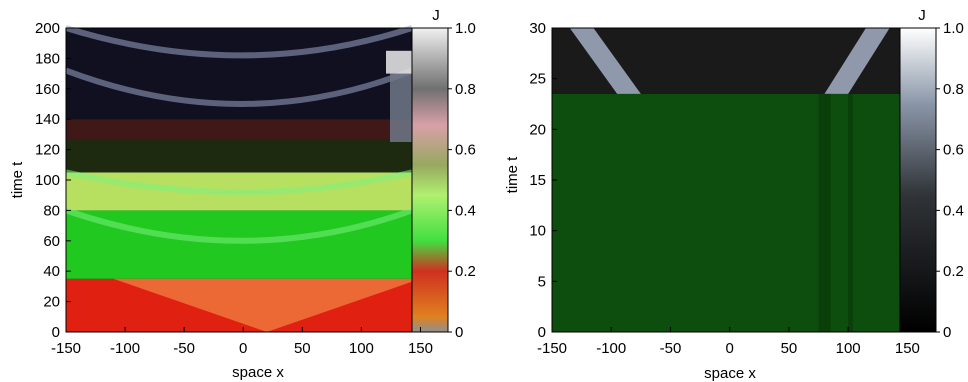 The image size is (968, 382). Describe the element at coordinates (730, 373) in the screenshot. I see `x-axis-label-2: space x` at that location.